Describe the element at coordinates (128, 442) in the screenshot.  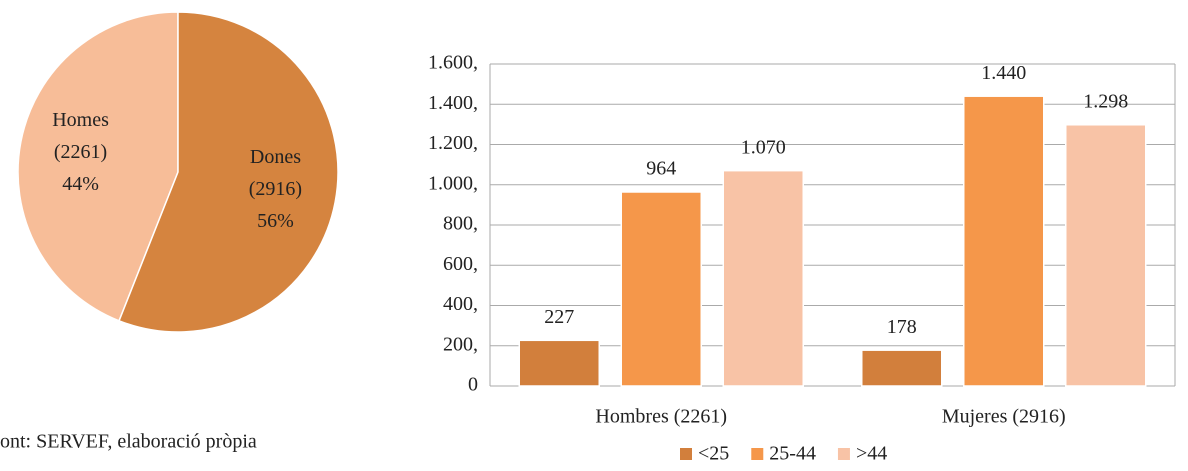
I see `source-note: ont: SERVEF, elaboració pròpia` at that location.